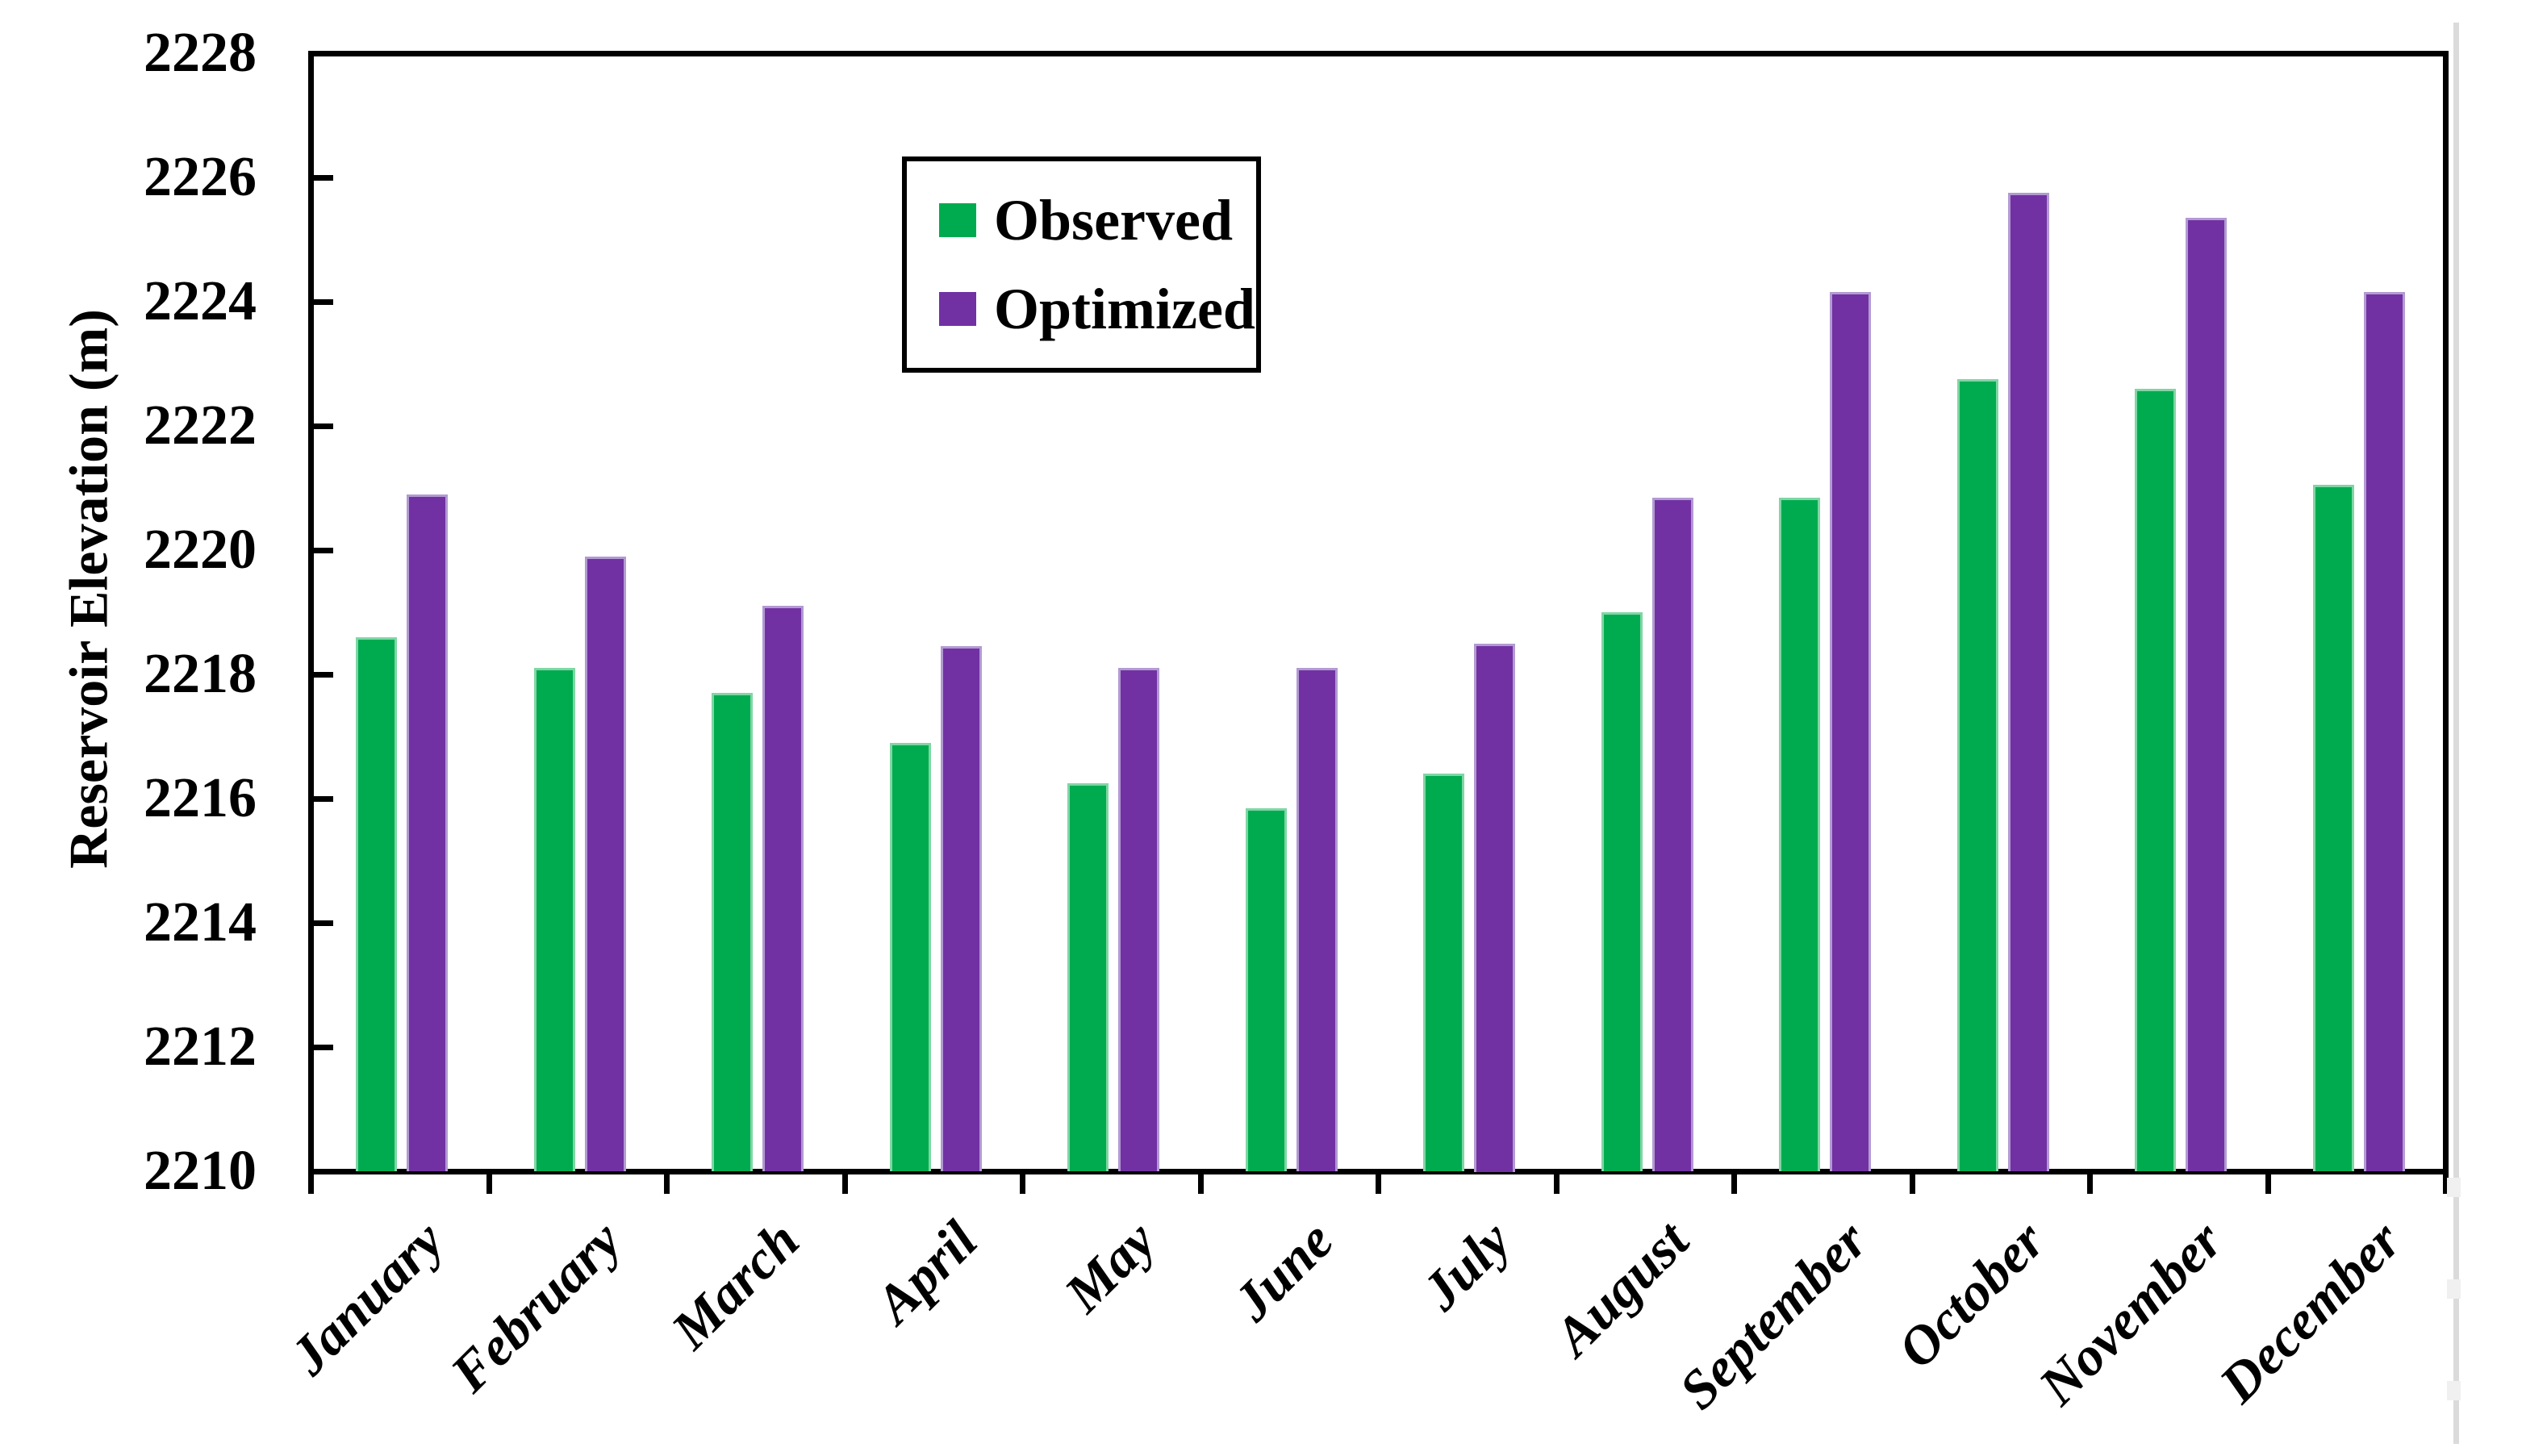 Image resolution: width=2547 pixels, height=1456 pixels. Describe the element at coordinates (201, 1171) in the screenshot. I see `y-tick-label-2210: 2210` at that location.